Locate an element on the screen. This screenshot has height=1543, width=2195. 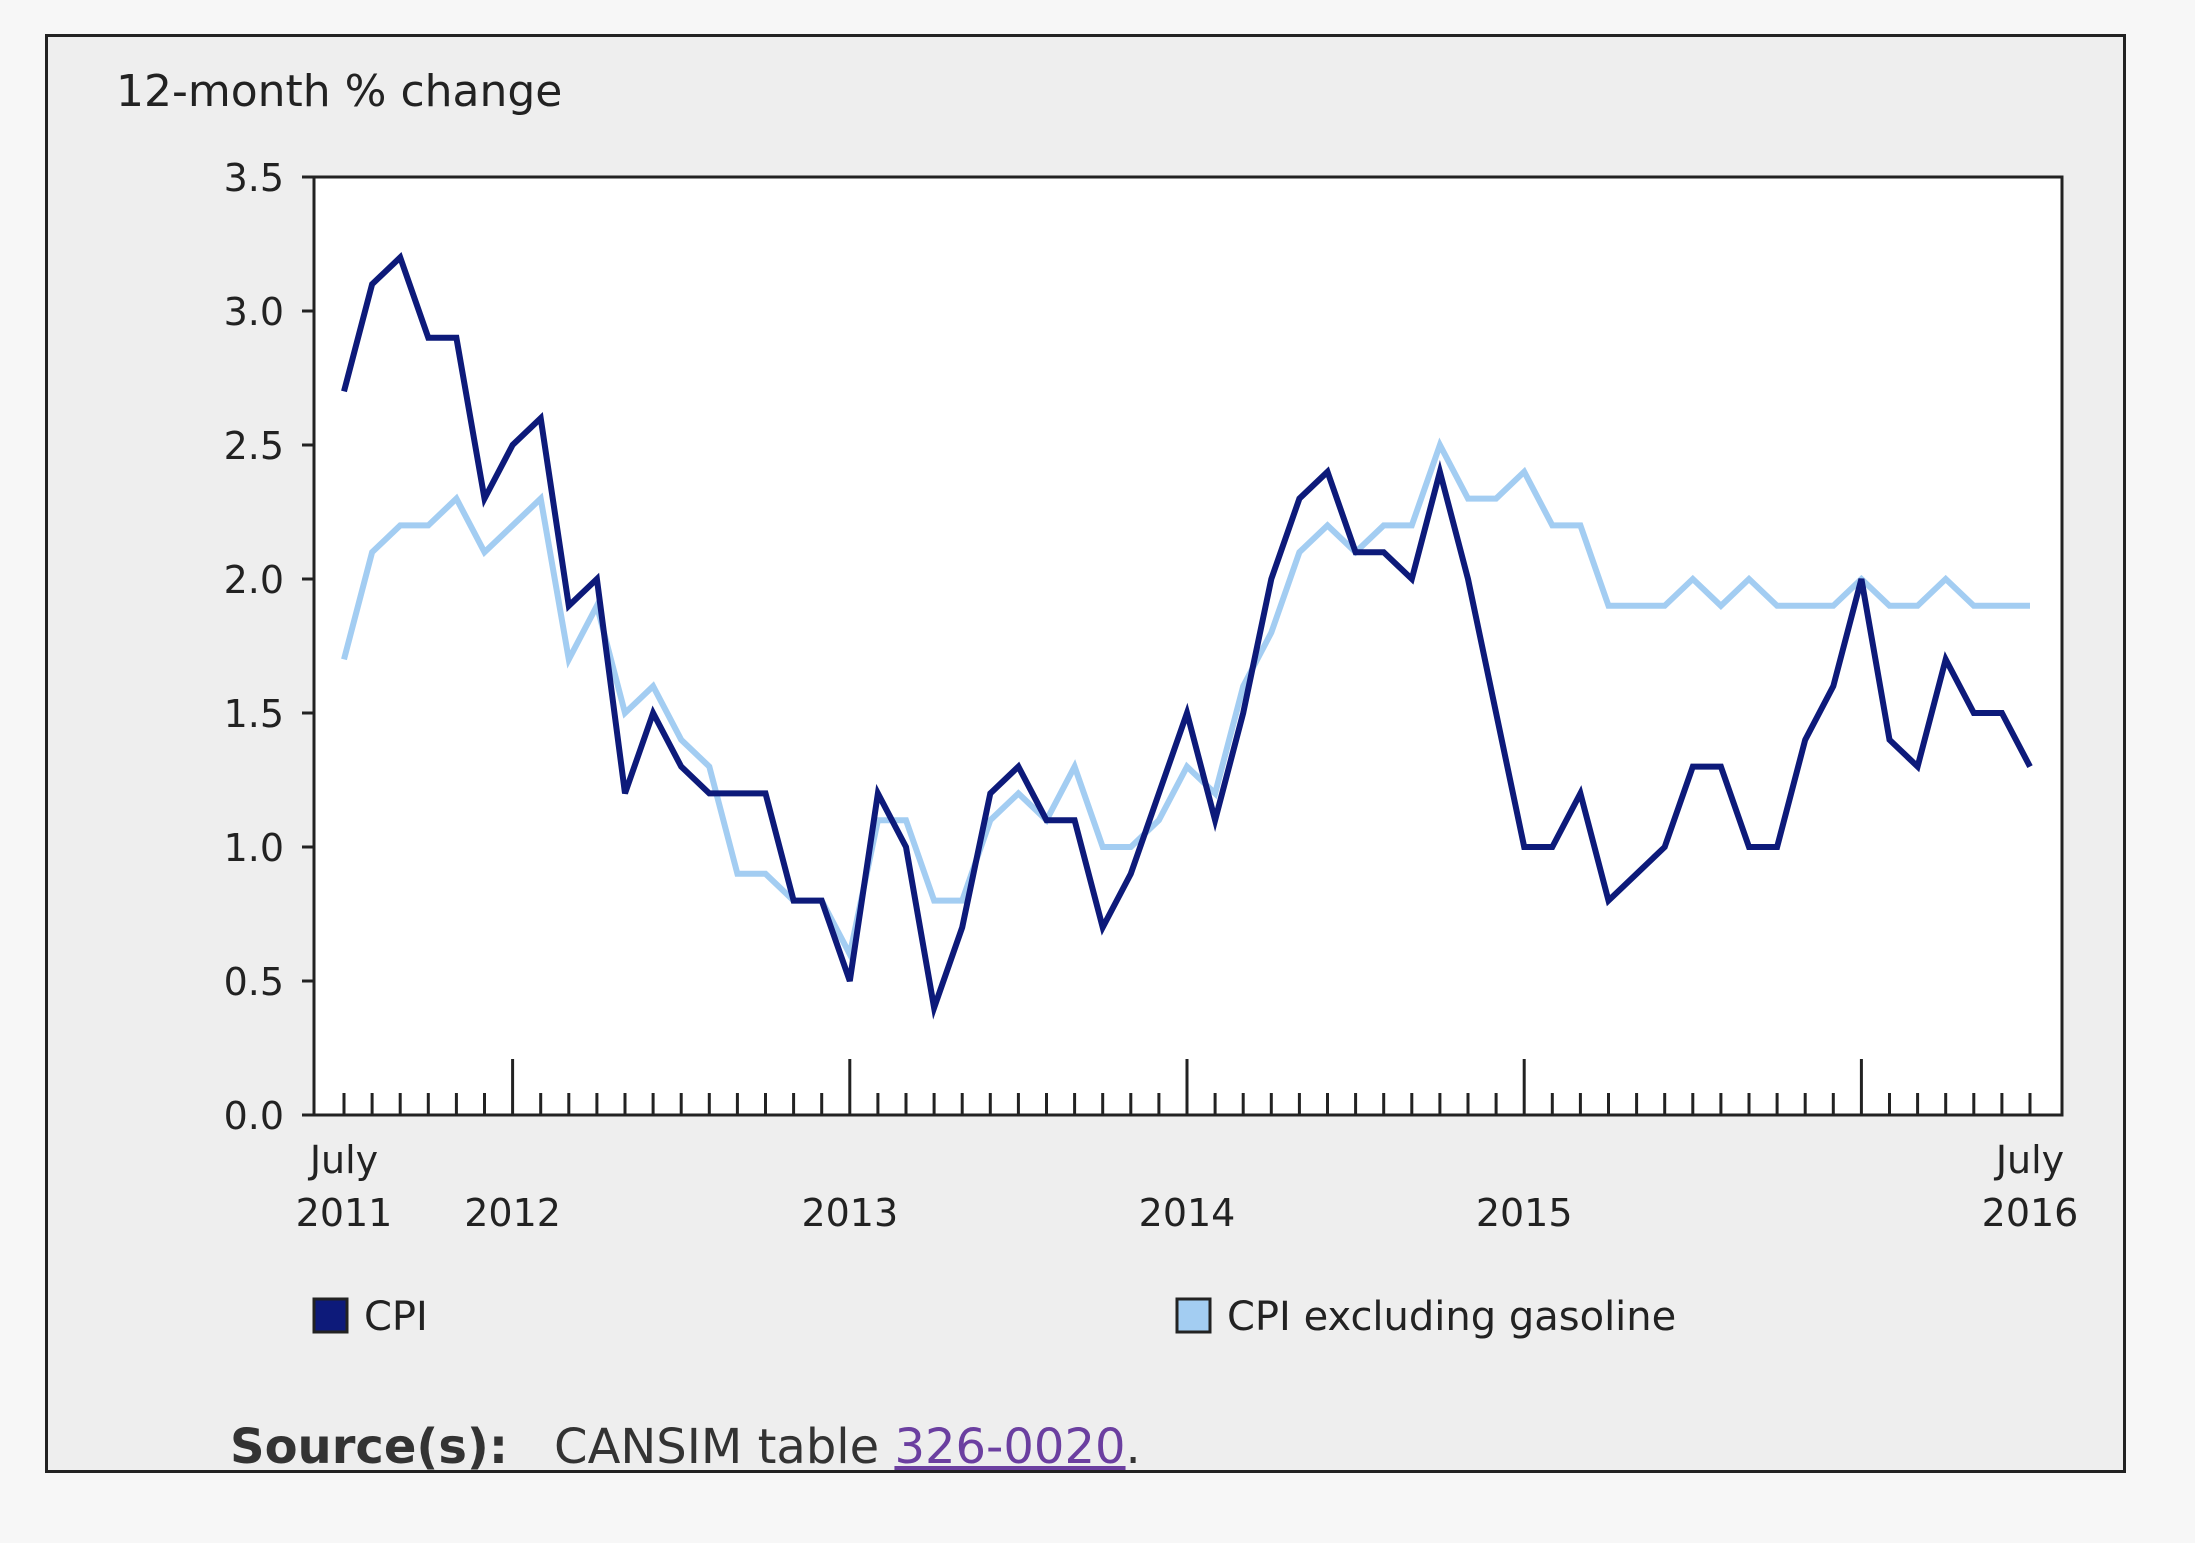
y-axis: 0.0 0.5 1.0 1.5 2.0 2.5 3.0 3.5 is located at coordinates (269, 647).